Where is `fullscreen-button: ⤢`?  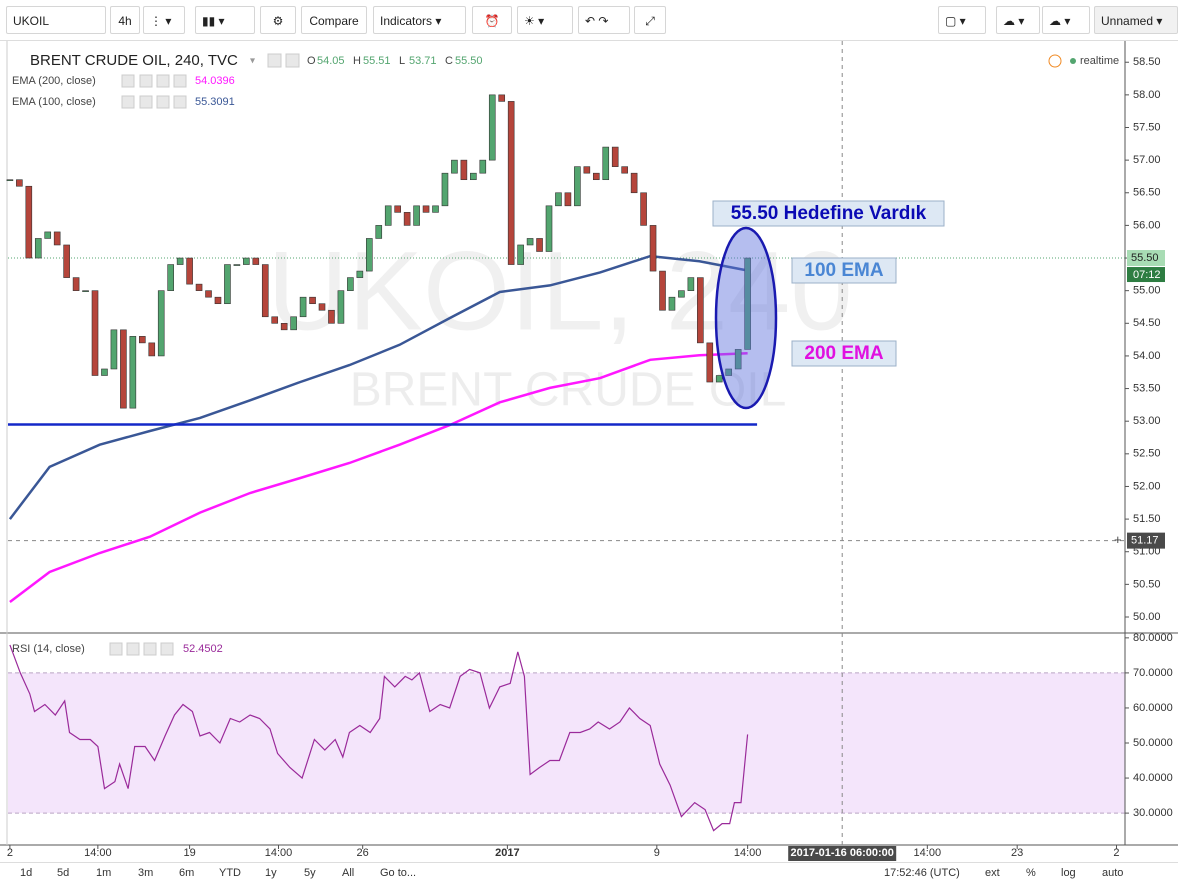 fullscreen-button: ⤢ is located at coordinates (650, 20).